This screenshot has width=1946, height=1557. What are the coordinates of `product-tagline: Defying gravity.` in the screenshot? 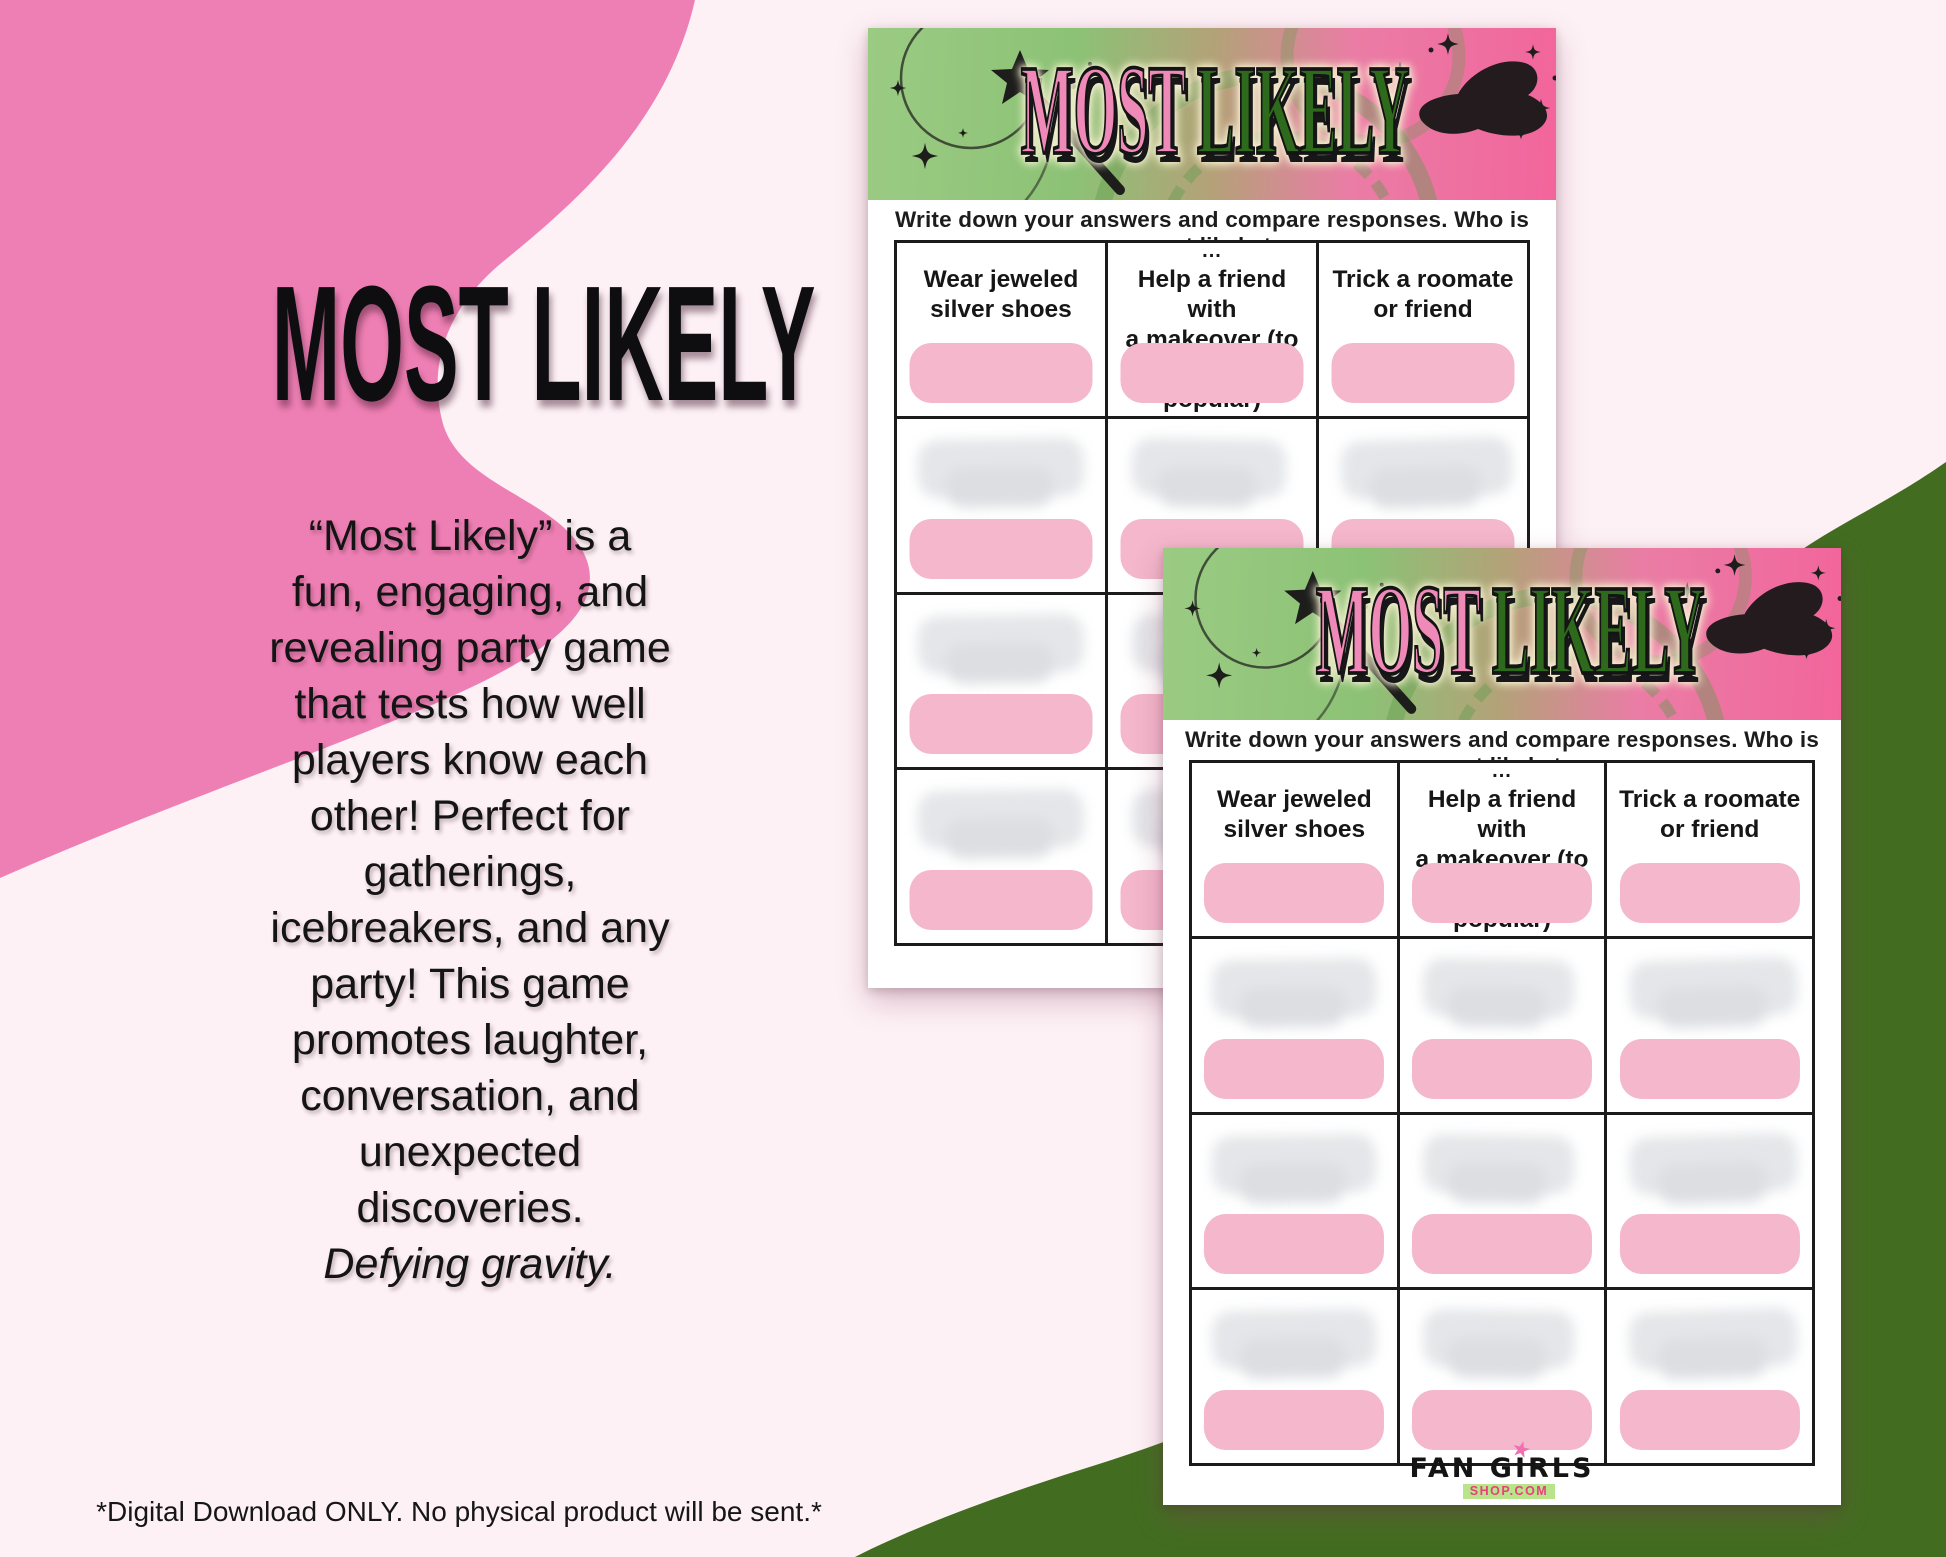 It's located at (470, 1264).